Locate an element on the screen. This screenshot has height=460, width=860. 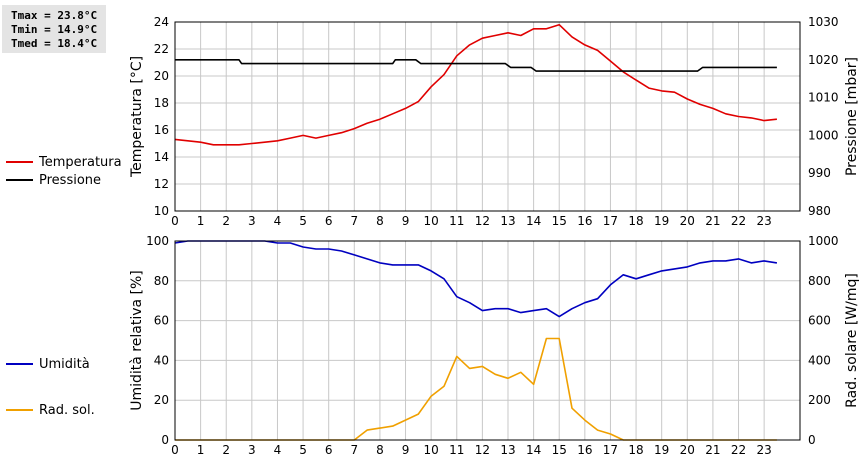
x-tick-label: 2 is located at coordinates (226, 221).